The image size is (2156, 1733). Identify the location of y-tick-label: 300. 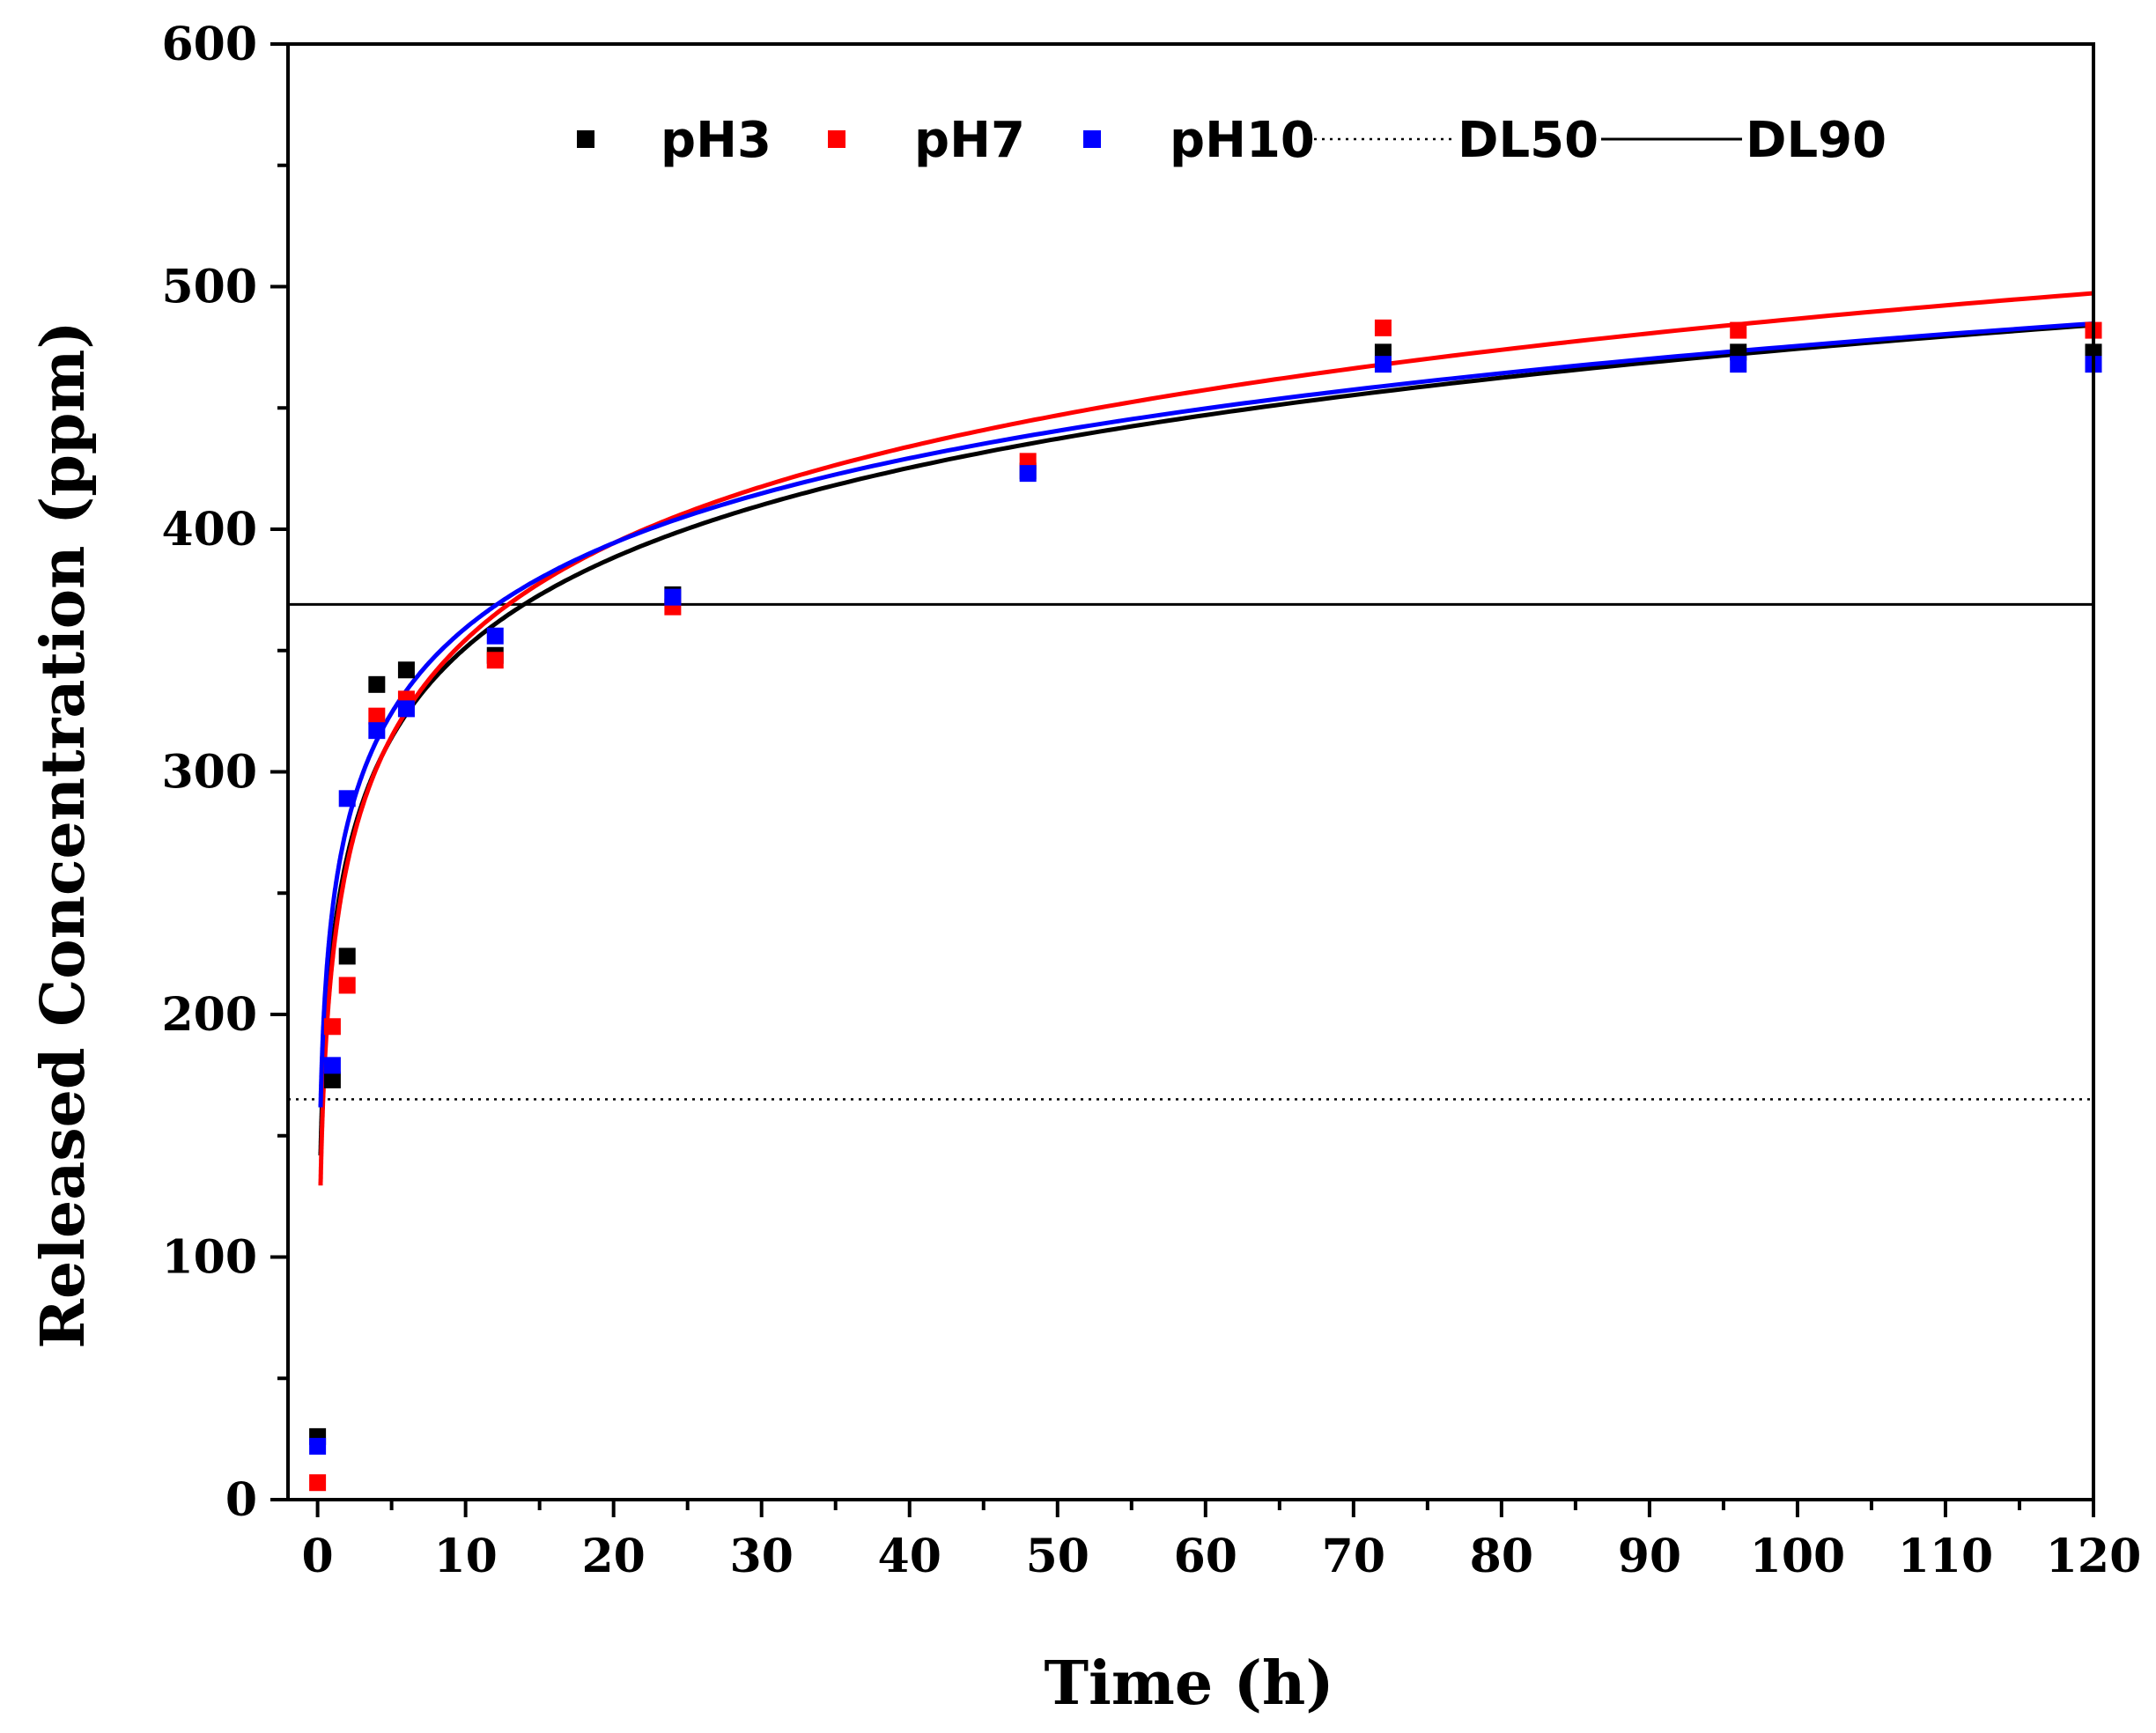
(209, 773).